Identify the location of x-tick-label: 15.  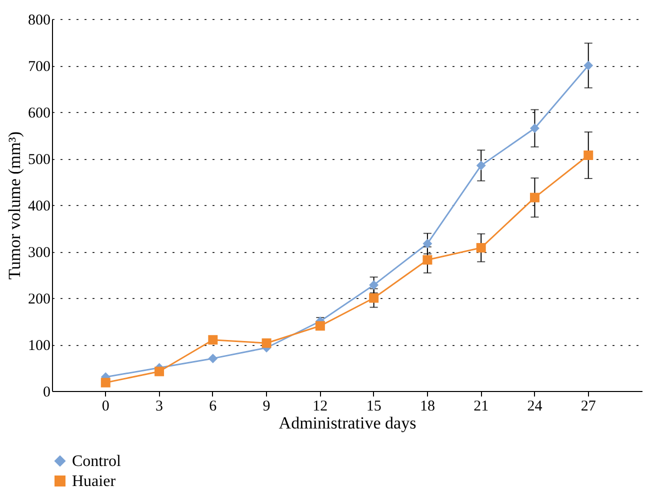
(374, 406).